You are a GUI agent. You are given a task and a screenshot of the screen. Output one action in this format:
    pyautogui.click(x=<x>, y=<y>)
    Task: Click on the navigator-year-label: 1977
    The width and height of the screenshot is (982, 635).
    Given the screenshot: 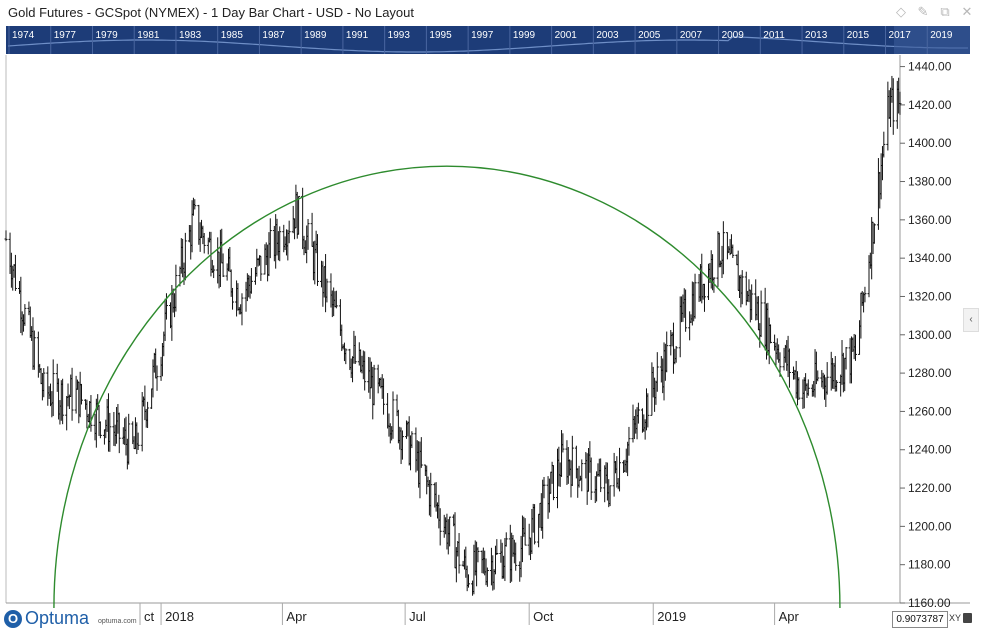 What is the action you would take?
    pyautogui.click(x=65, y=35)
    